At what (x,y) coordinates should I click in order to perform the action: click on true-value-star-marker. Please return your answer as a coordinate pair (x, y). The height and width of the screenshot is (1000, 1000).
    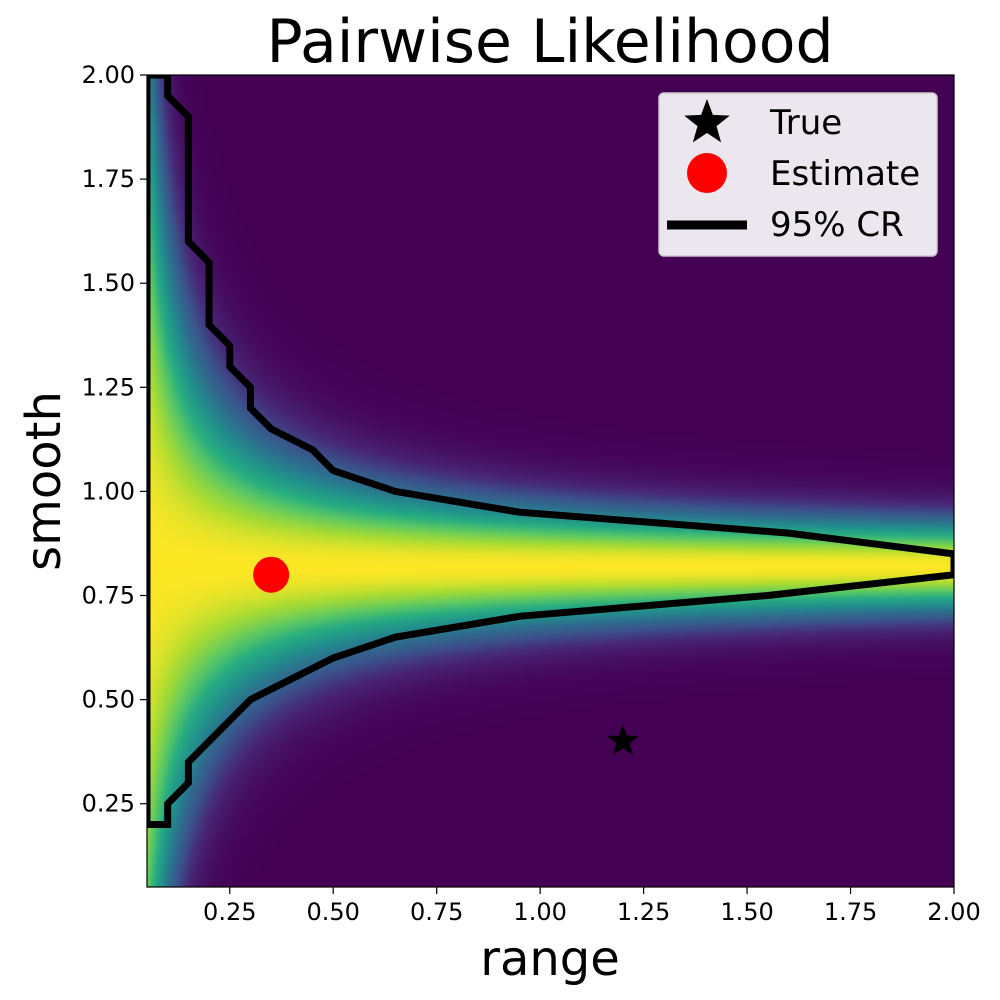
    Looking at the image, I should click on (623, 739).